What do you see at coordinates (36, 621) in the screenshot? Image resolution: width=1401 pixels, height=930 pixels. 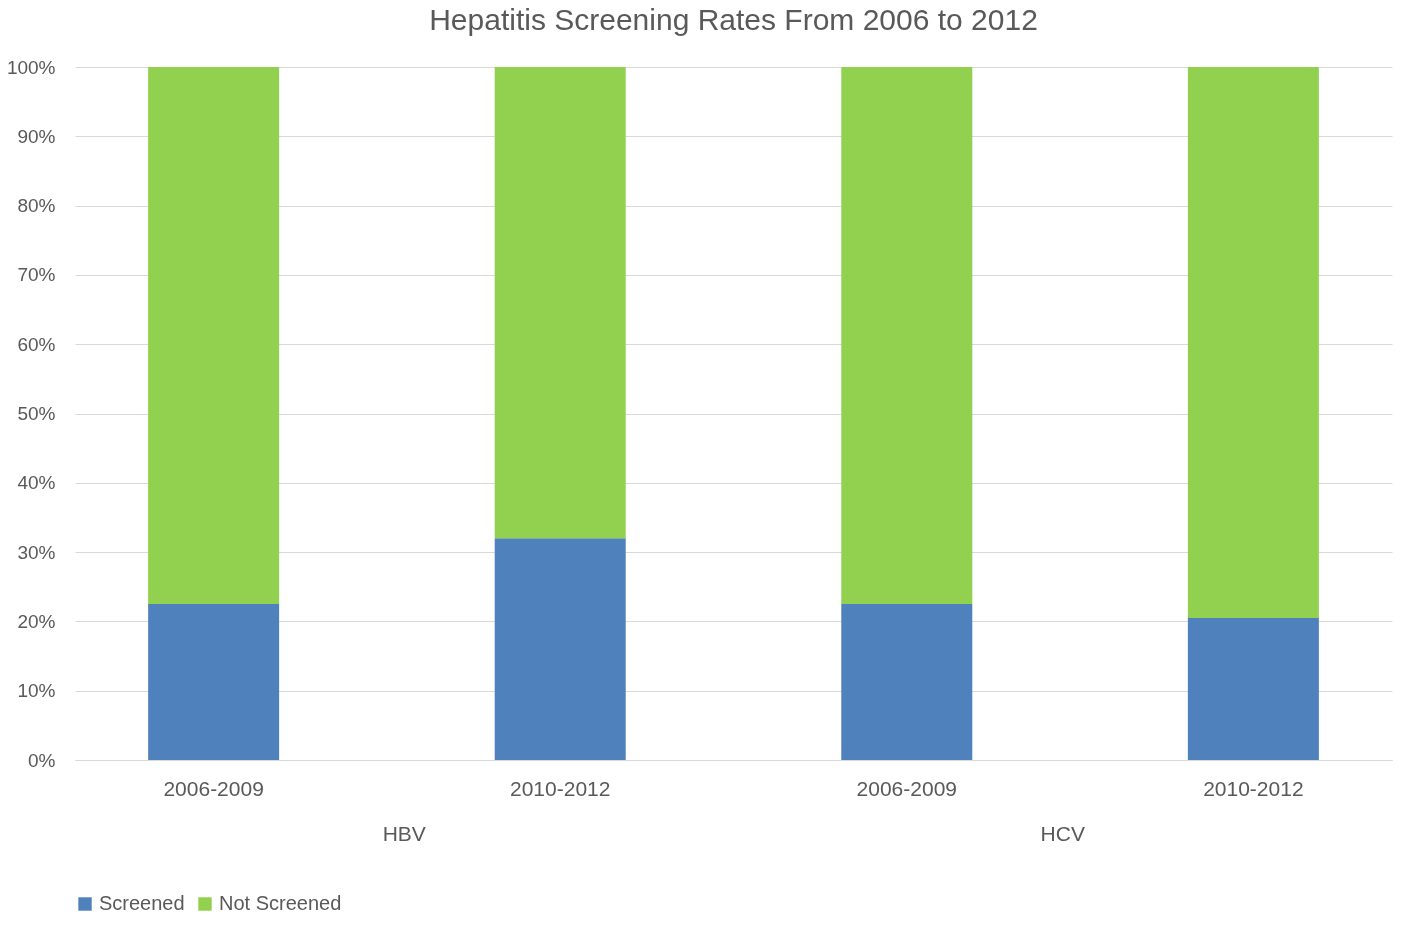 I see `y-tick-label: 20%` at bounding box center [36, 621].